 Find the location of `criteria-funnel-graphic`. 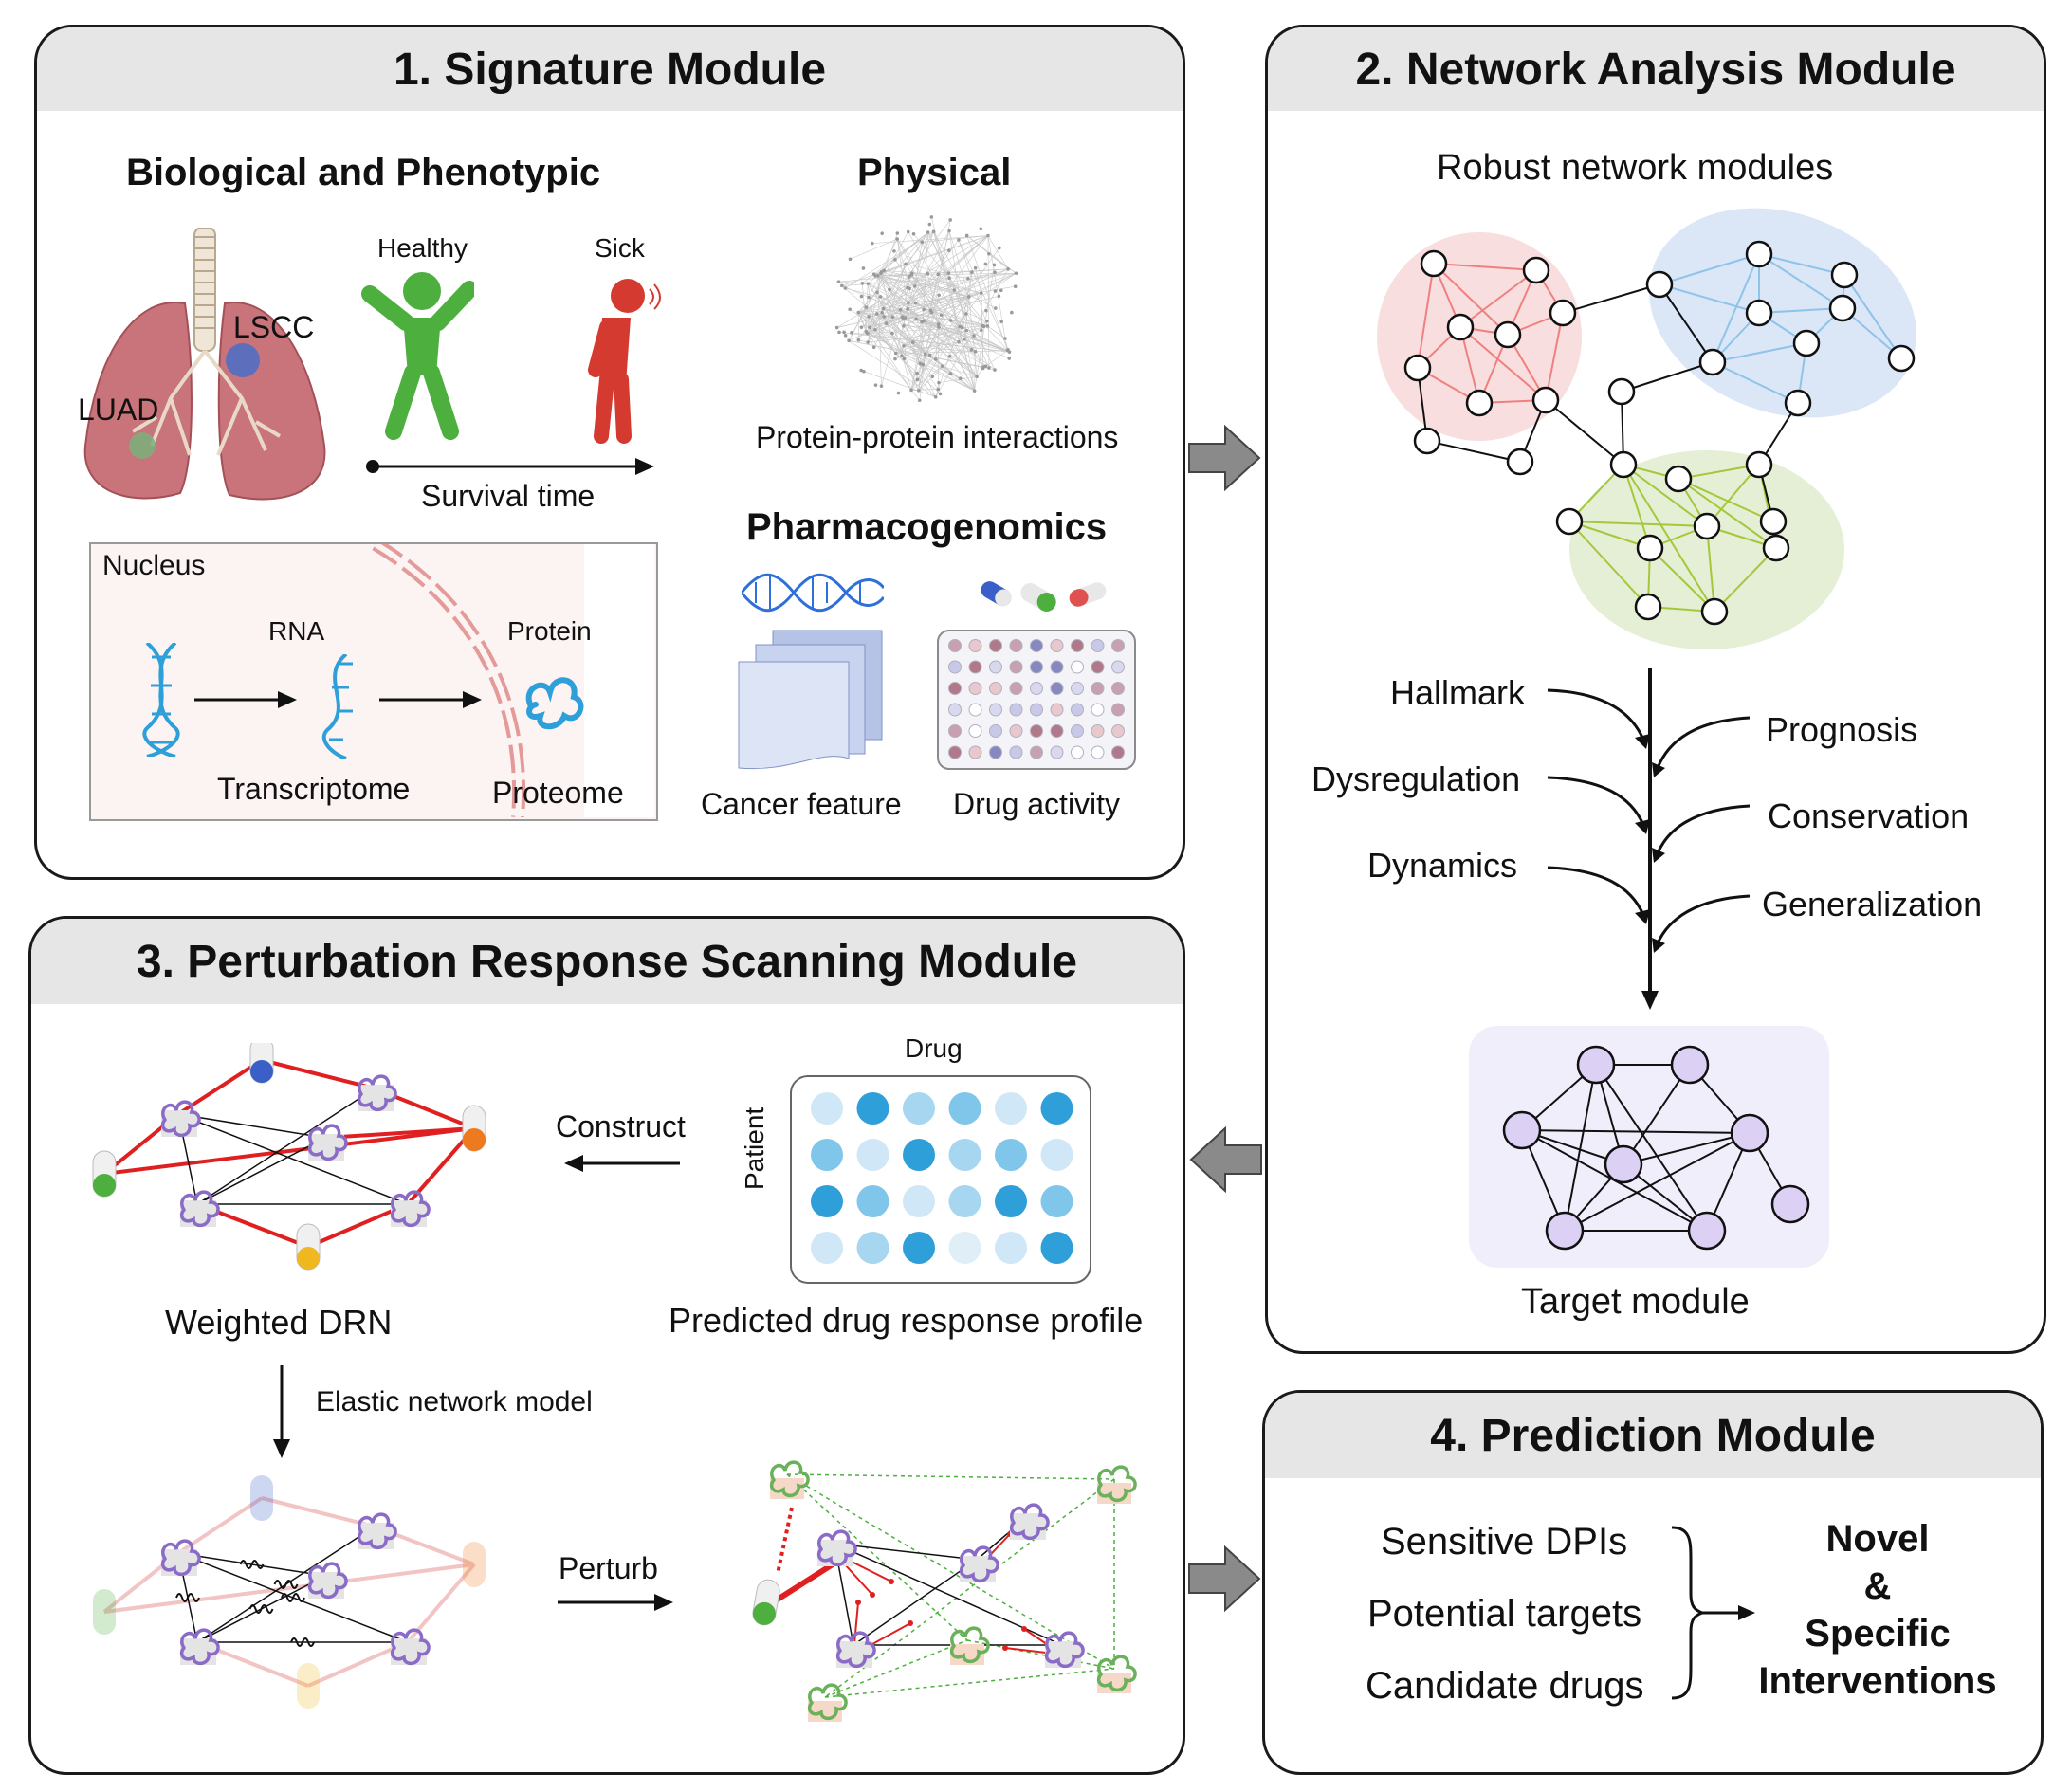

criteria-funnel-graphic is located at coordinates (1649, 839).